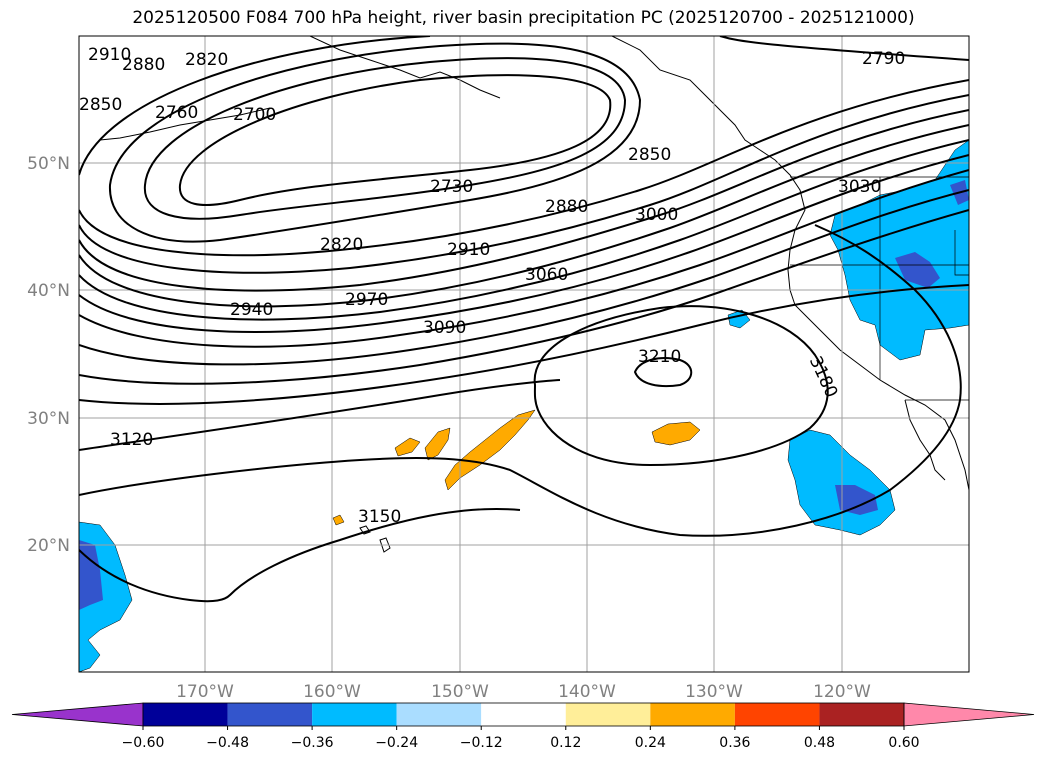 This screenshot has width=1047, height=765. Describe the element at coordinates (879, 288) in the screenshot. I see `borders-us` at that location.